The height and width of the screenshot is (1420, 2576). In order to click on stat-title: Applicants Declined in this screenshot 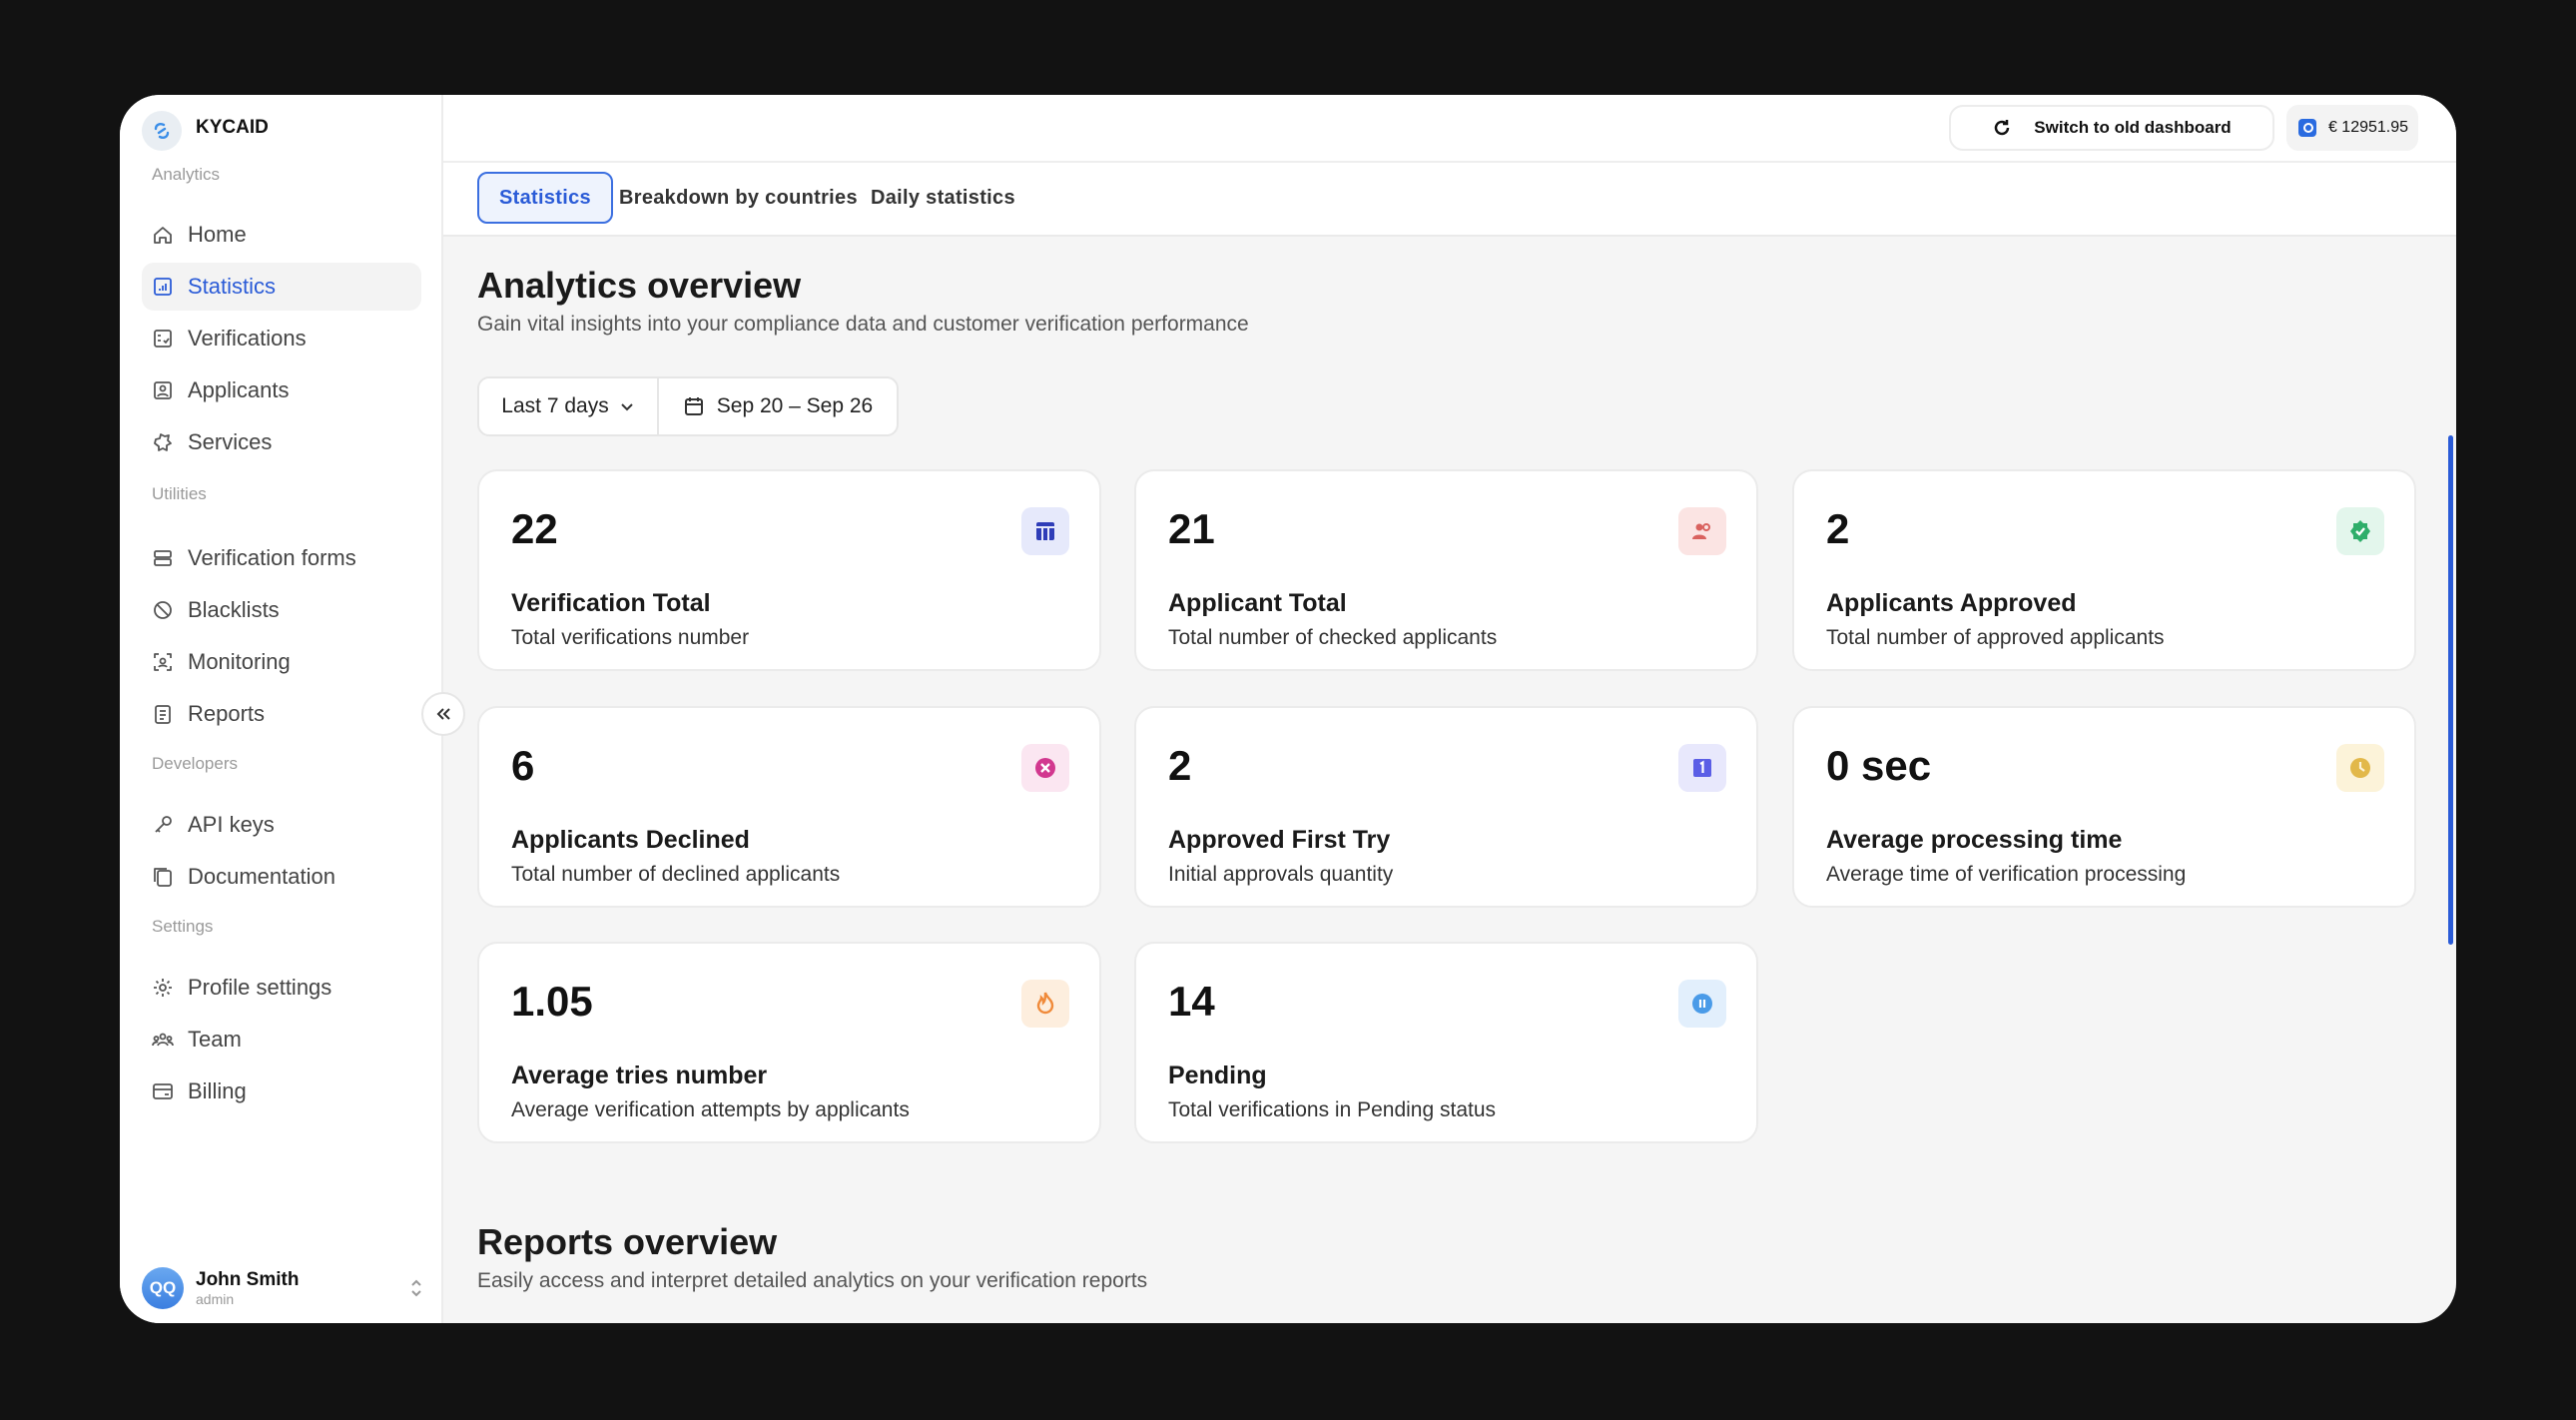, I will do `click(630, 840)`.